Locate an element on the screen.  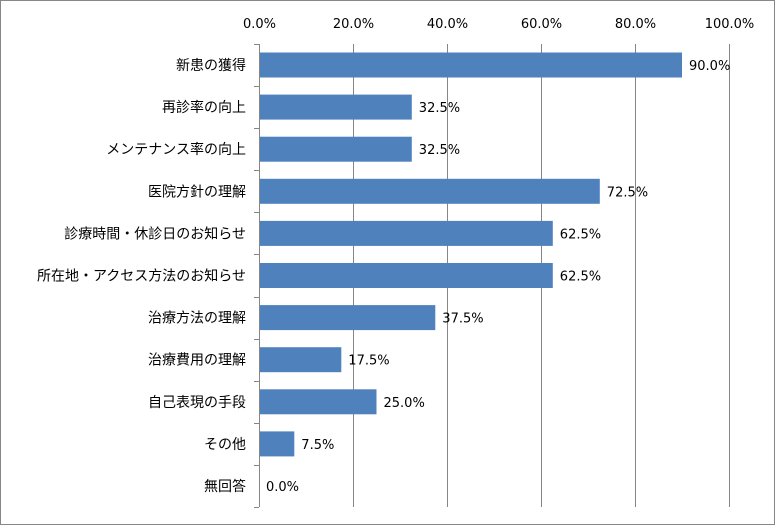
category-label: 治療費用の理解 is located at coordinates (197, 360).